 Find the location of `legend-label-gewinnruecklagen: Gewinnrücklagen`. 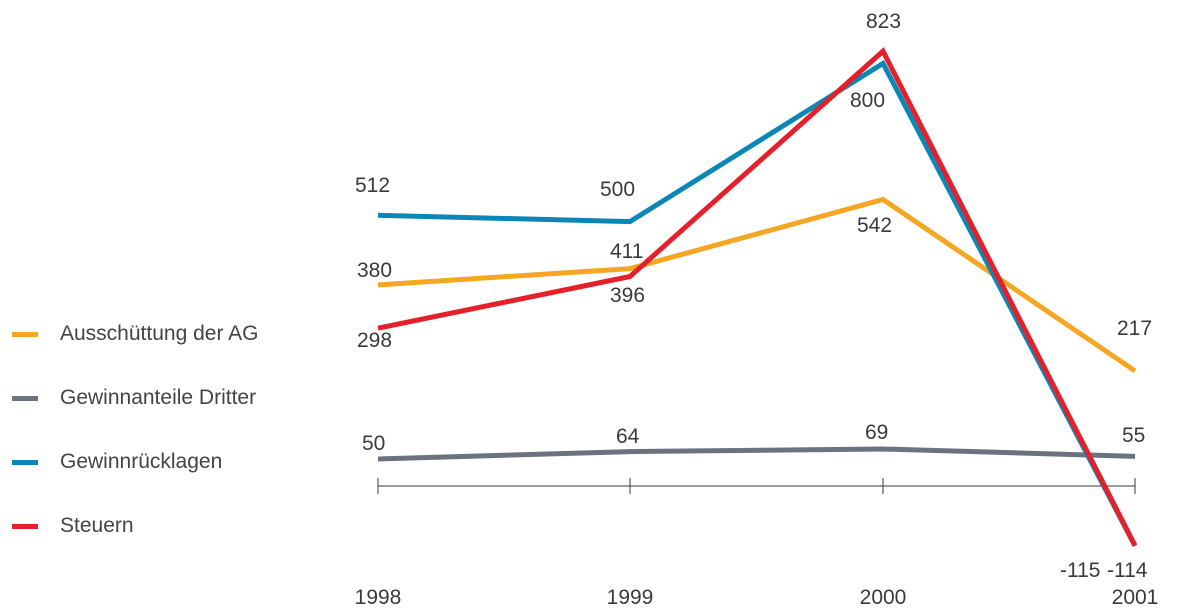

legend-label-gewinnruecklagen: Gewinnrücklagen is located at coordinates (141, 461).